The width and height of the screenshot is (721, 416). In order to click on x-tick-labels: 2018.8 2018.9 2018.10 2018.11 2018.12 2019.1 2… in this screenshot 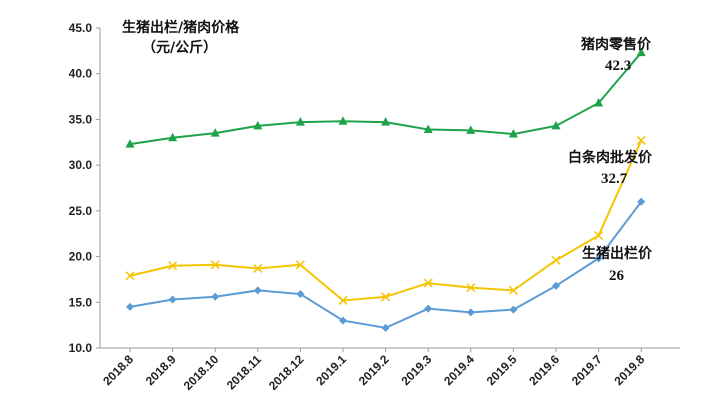, I will do `click(374, 370)`.